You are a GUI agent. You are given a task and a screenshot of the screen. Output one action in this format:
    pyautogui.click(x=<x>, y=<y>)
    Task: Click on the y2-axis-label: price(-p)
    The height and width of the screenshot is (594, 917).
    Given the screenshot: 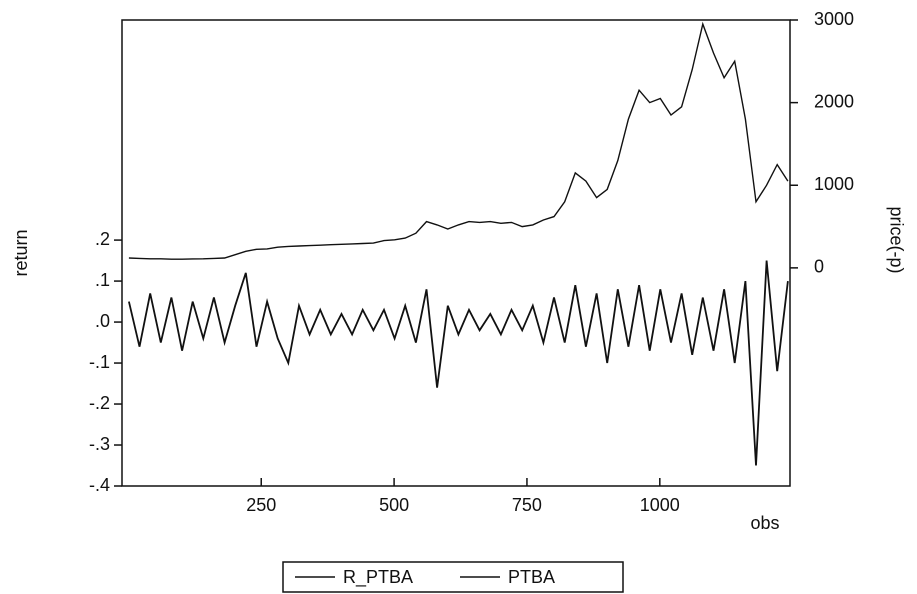 What is the action you would take?
    pyautogui.click(x=896, y=239)
    